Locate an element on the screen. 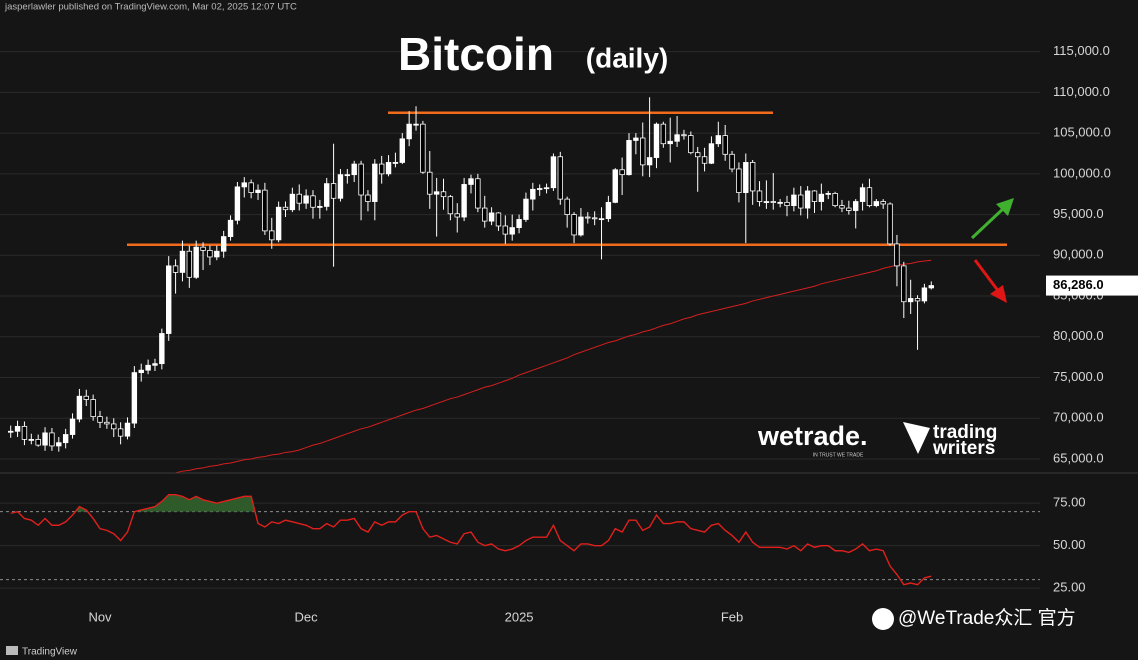 The image size is (1138, 660). y-tick-label: 75.00 is located at coordinates (1069, 502).